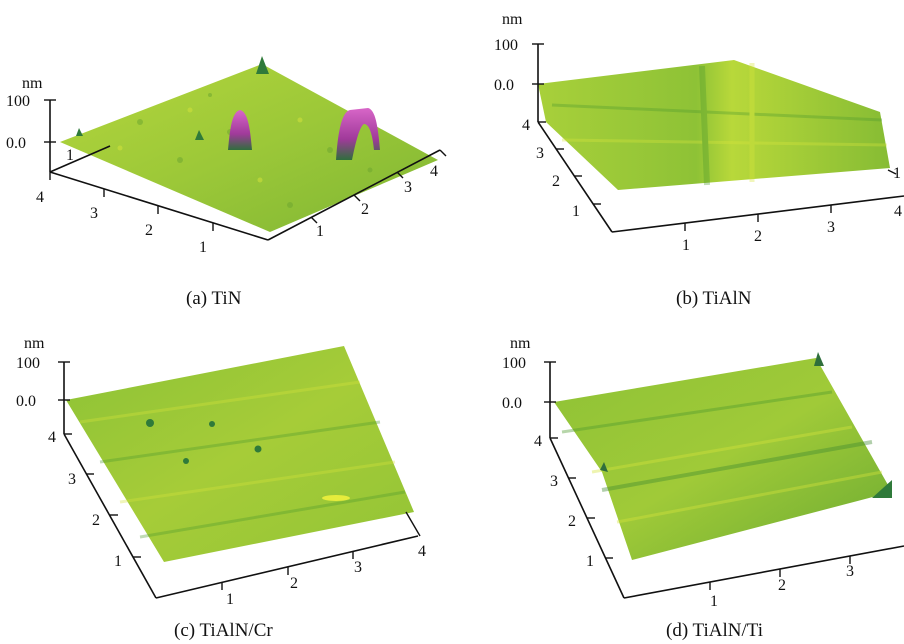 The height and width of the screenshot is (644, 904). What do you see at coordinates (79, 132) in the screenshot?
I see `spike-small-left` at bounding box center [79, 132].